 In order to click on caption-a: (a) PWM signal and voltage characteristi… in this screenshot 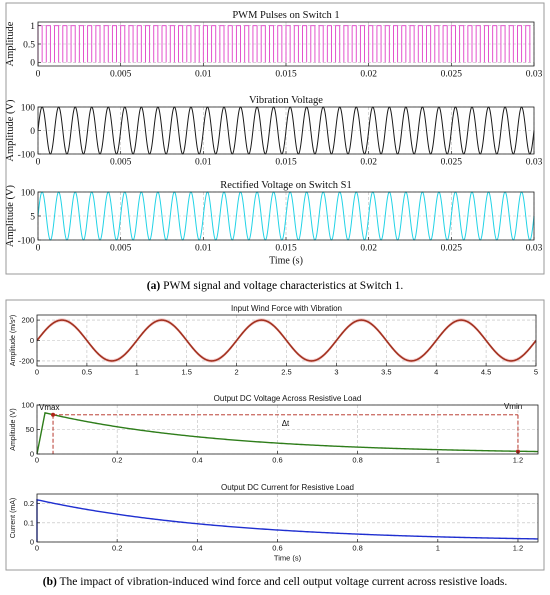, I will do `click(275, 286)`.